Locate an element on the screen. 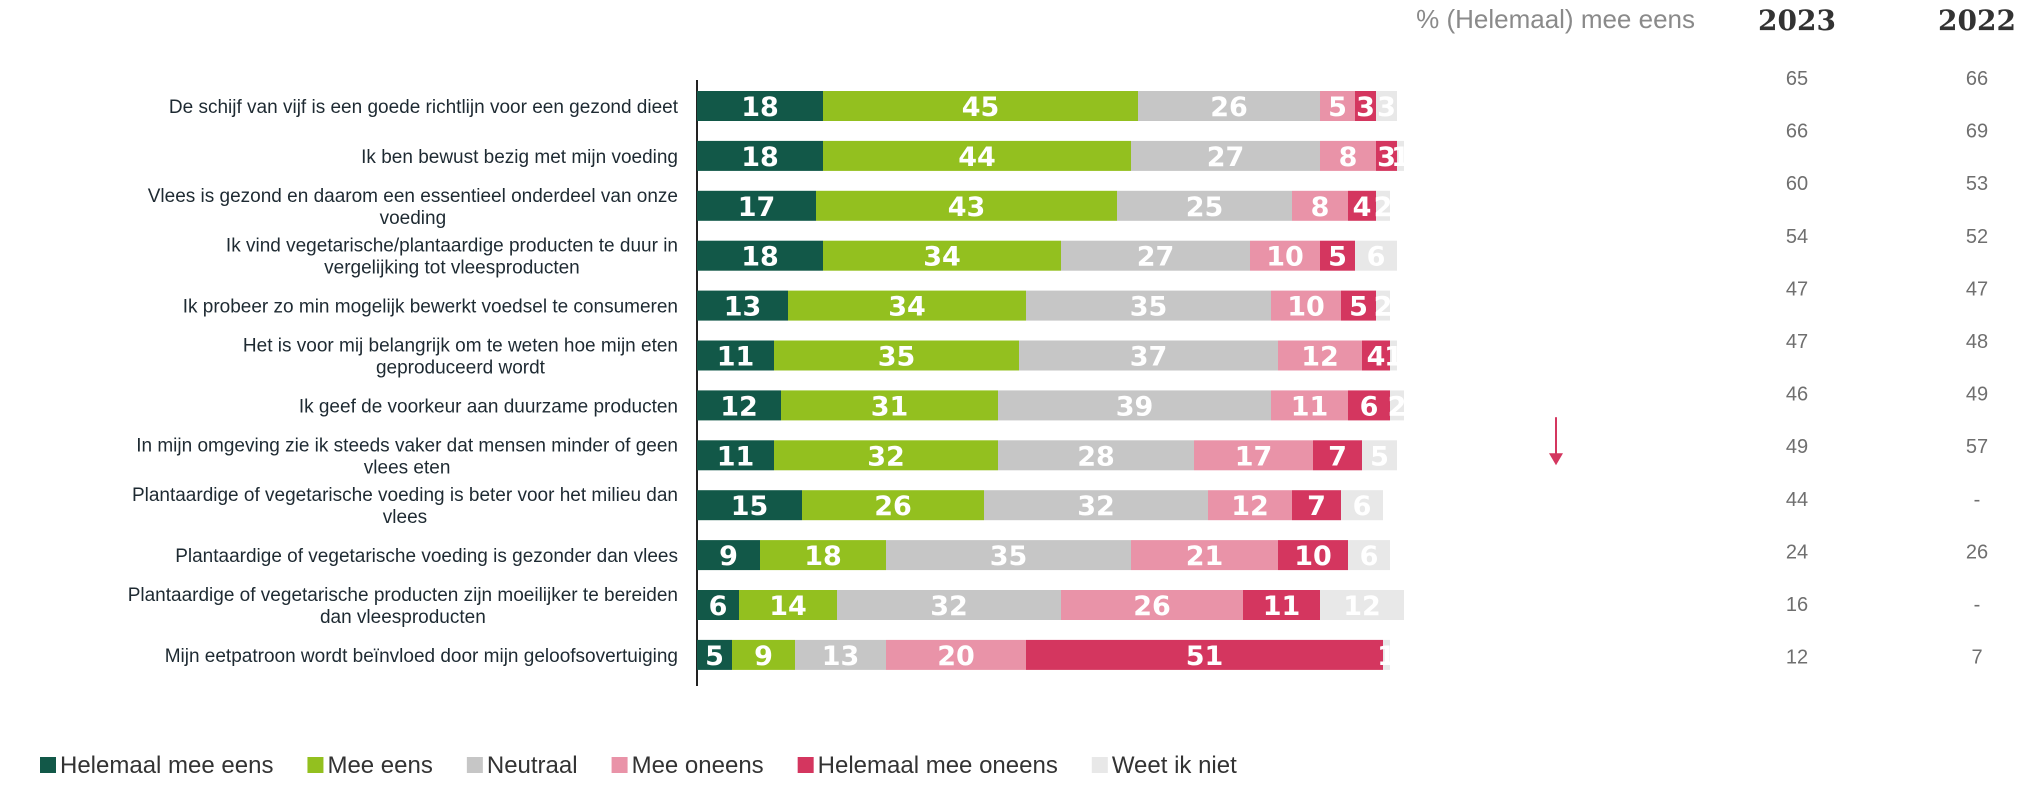 The image size is (2030, 806). bar-value-label: 43 is located at coordinates (967, 207).